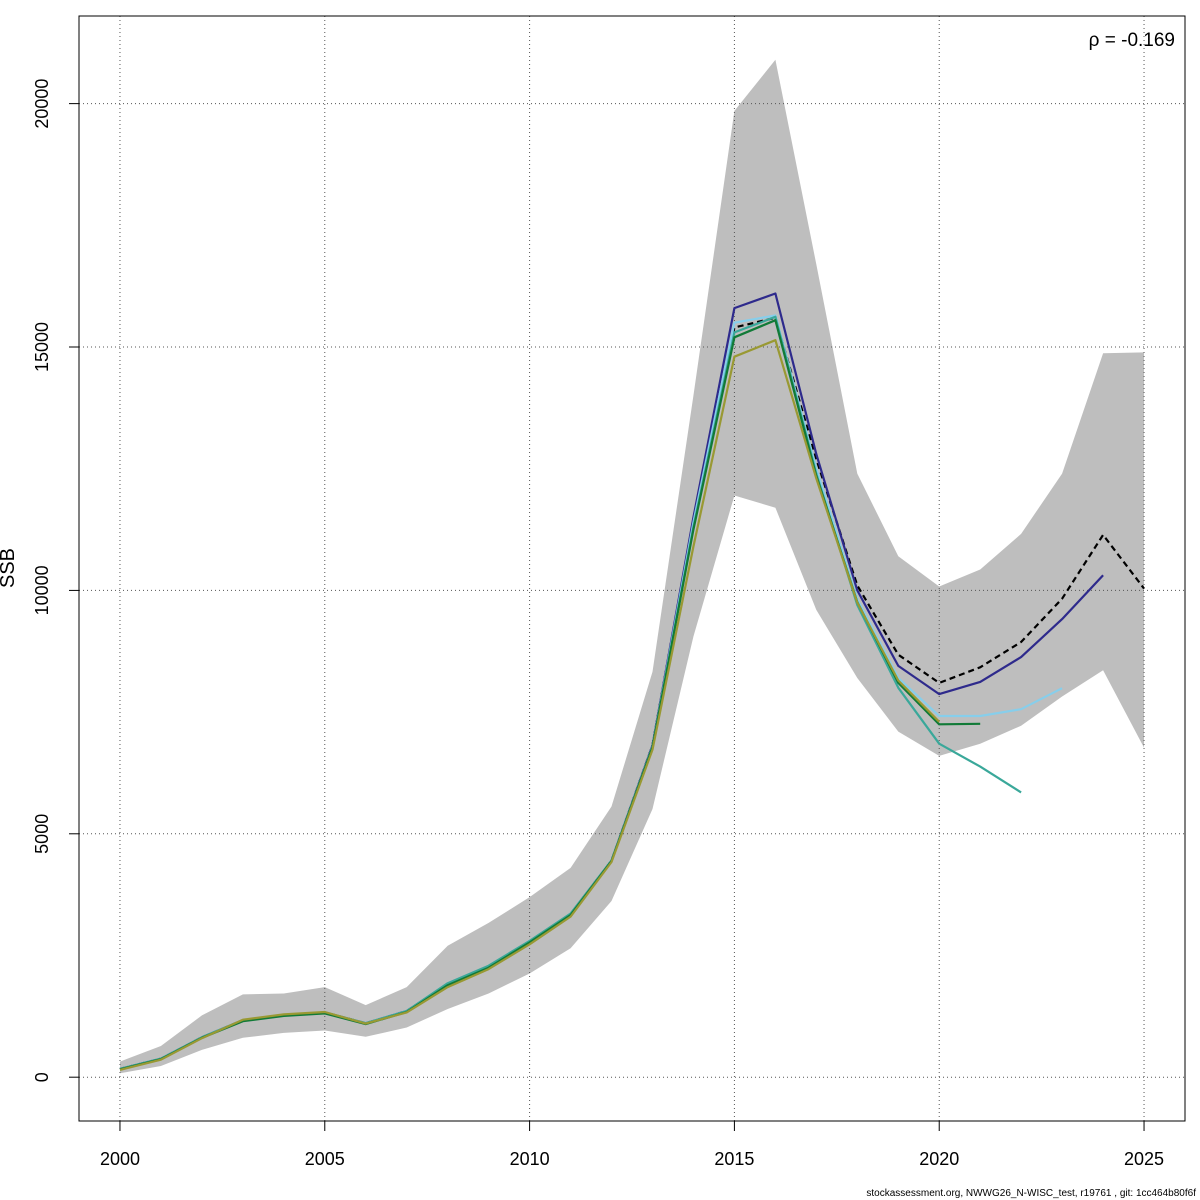 This screenshot has width=1200, height=1200. I want to click on y-tick-label-20000: 20000, so click(42, 104).